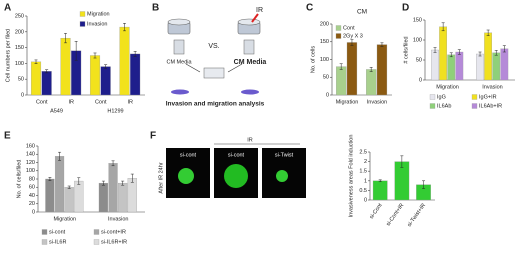  Describe the element at coordinates (179, 47) in the screenshot. I see `tube` at that location.